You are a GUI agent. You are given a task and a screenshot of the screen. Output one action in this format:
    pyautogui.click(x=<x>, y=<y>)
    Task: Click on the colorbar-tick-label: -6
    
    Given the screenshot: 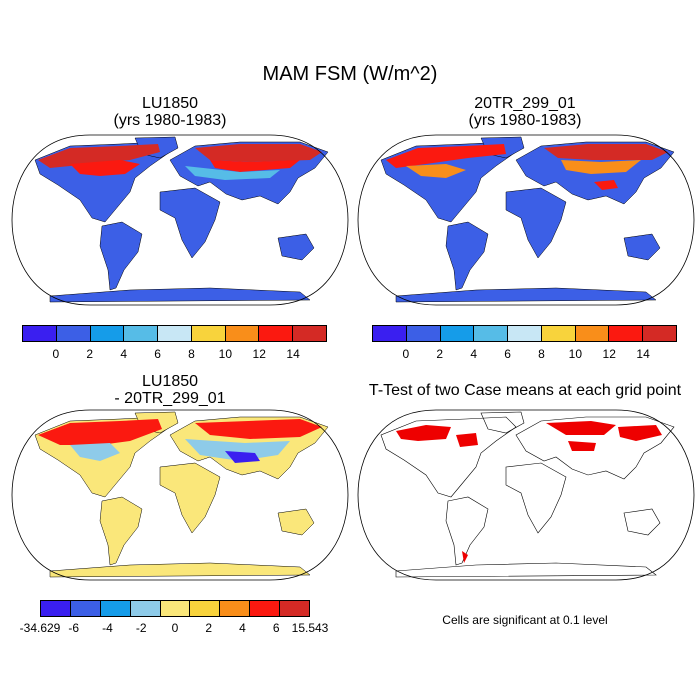 What is the action you would take?
    pyautogui.click(x=74, y=628)
    